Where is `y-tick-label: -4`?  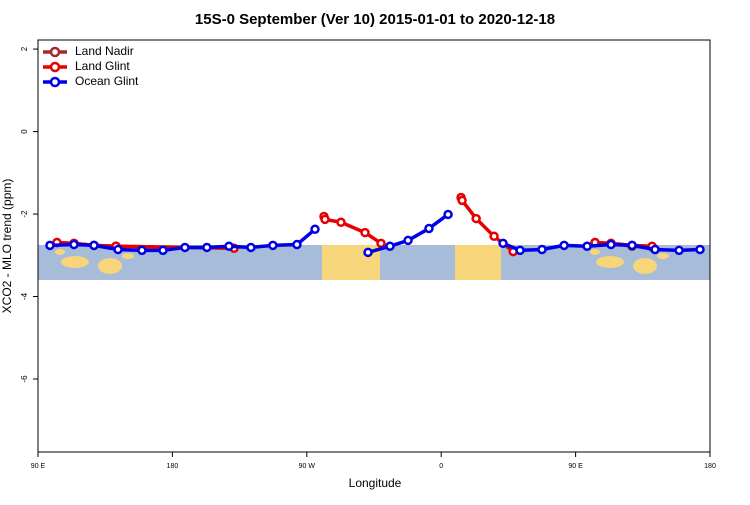
y-tick-label: -4 is located at coordinates (24, 296).